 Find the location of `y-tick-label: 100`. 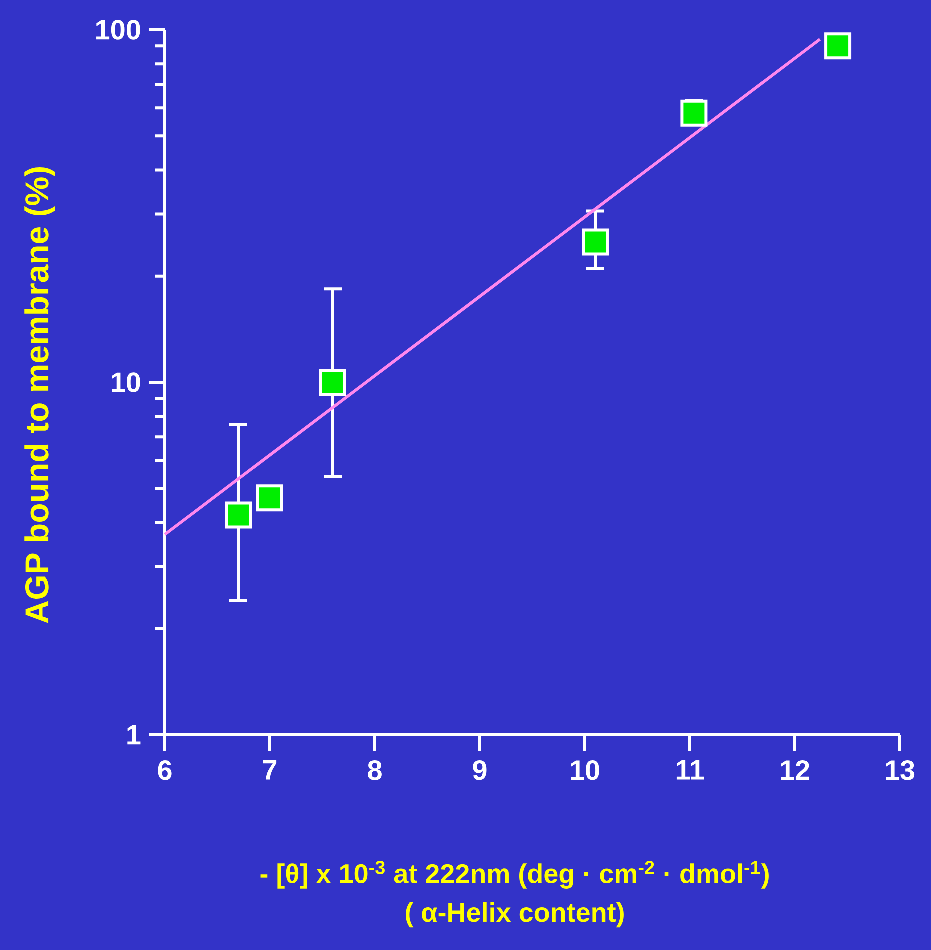

y-tick-label: 100 is located at coordinates (118, 30).